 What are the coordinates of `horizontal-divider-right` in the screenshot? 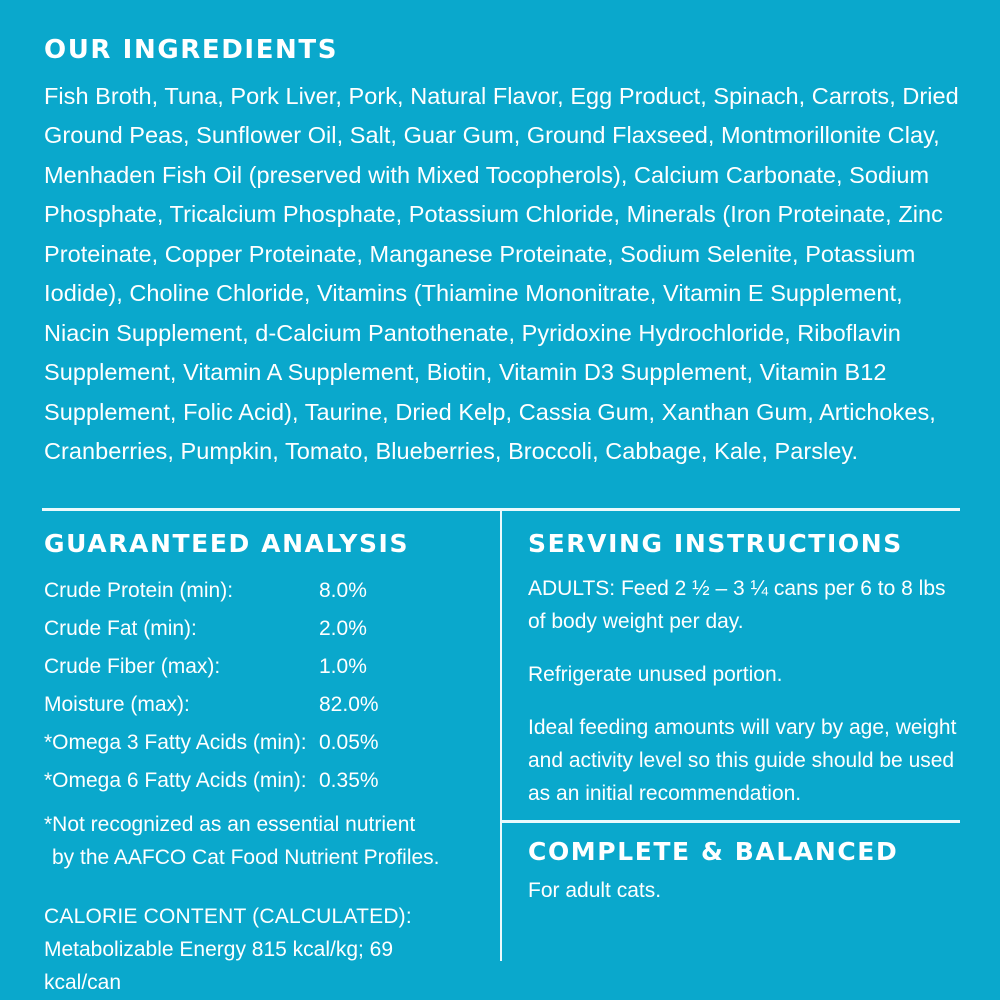 It's located at (730, 821).